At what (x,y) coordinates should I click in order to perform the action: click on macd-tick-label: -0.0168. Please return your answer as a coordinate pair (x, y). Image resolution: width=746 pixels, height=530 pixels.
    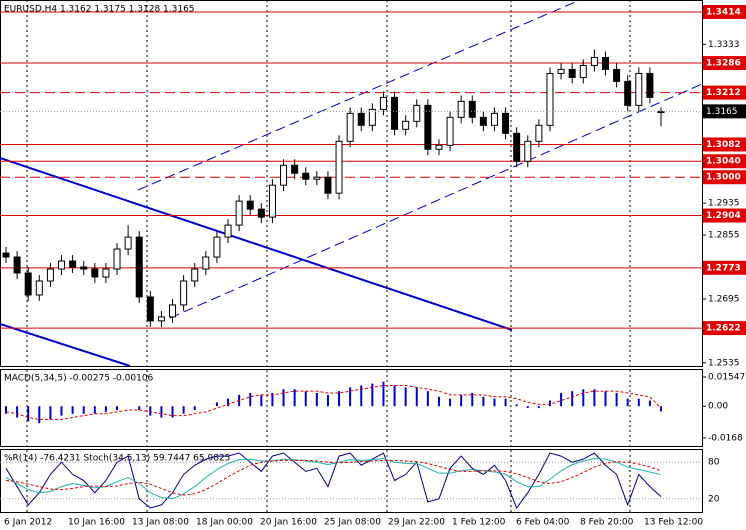
    Looking at the image, I should click on (725, 438).